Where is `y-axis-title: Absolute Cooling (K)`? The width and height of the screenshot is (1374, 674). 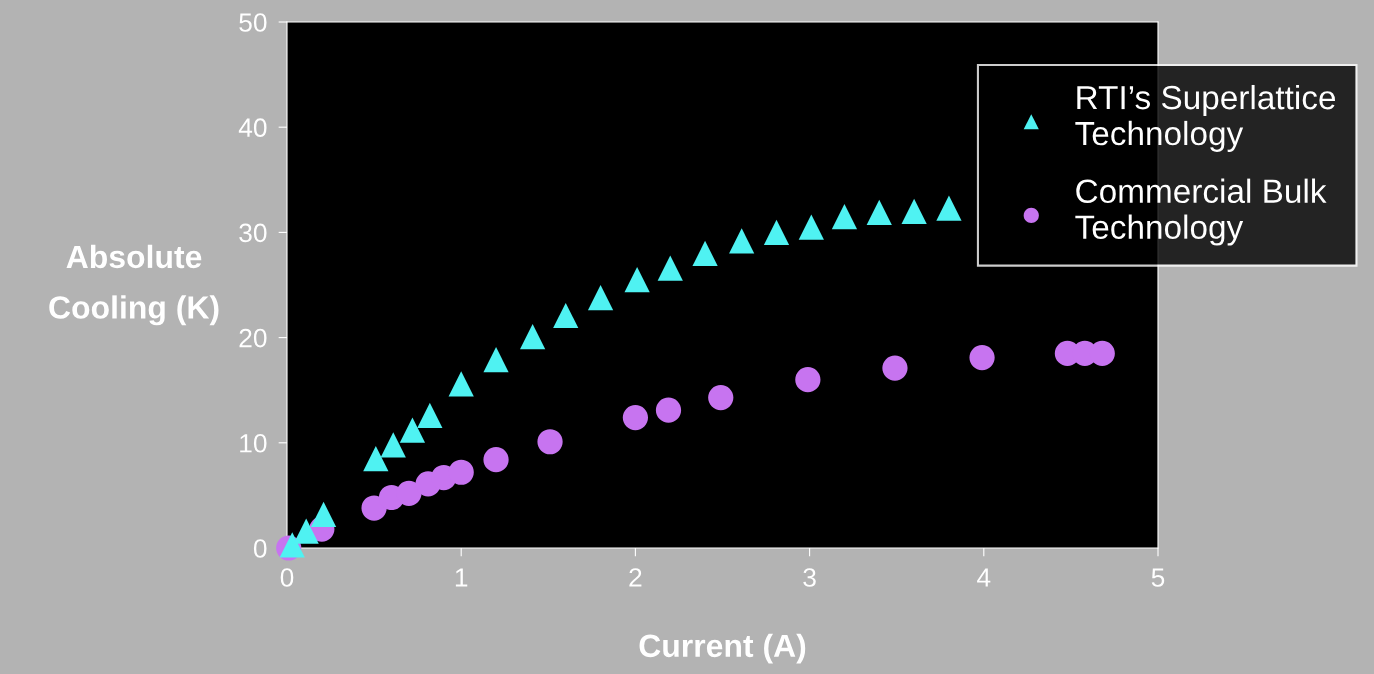 y-axis-title: Absolute Cooling (K) is located at coordinates (134, 285).